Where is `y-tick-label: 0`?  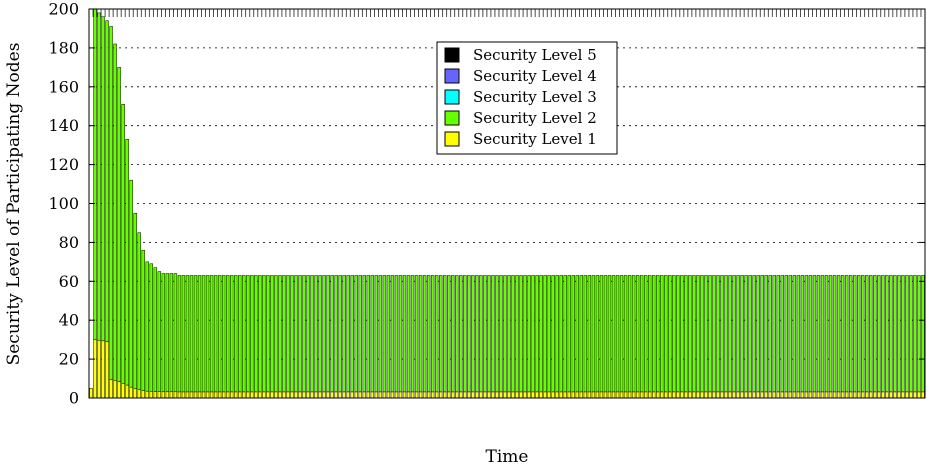
y-tick-label: 0 is located at coordinates (74, 398).